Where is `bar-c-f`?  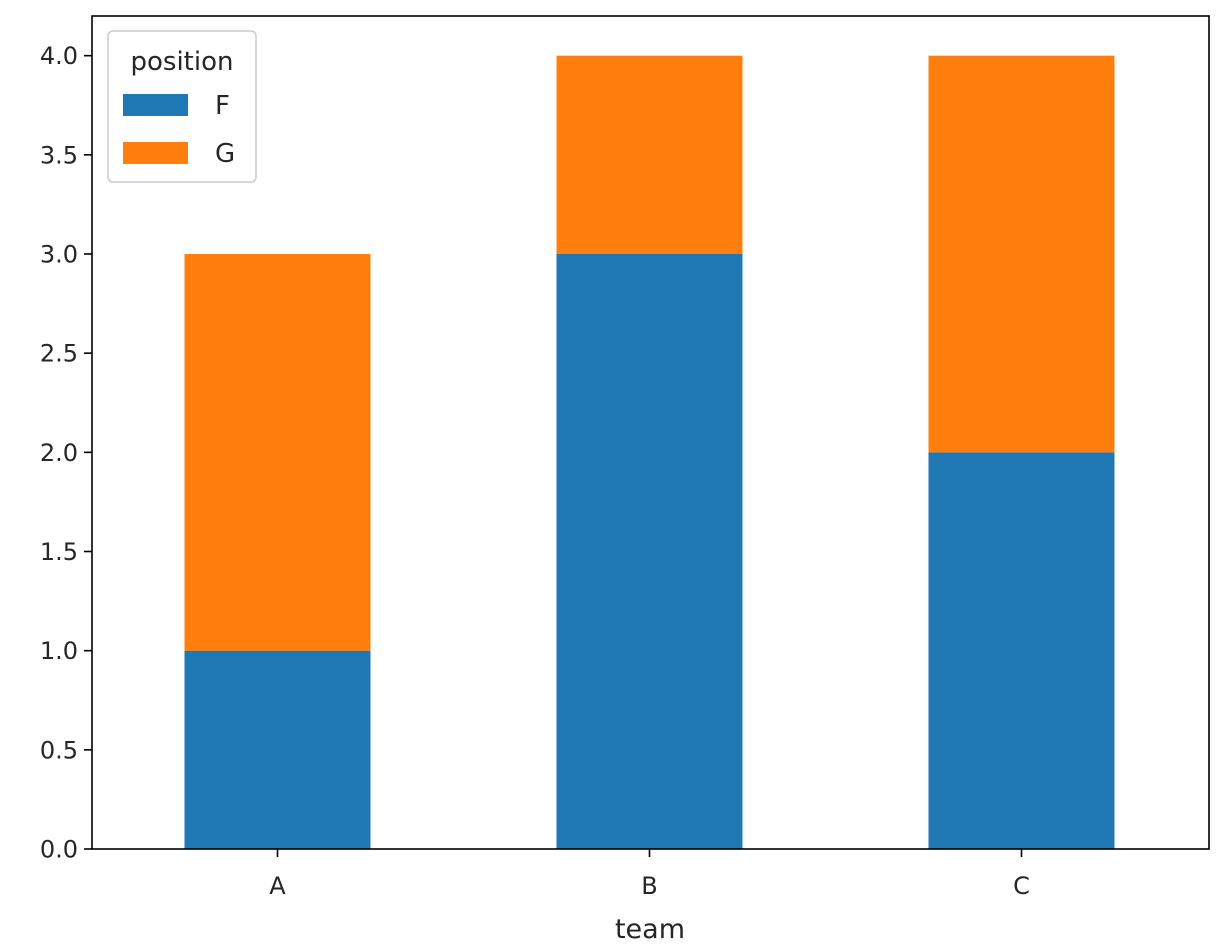 bar-c-f is located at coordinates (1021, 650).